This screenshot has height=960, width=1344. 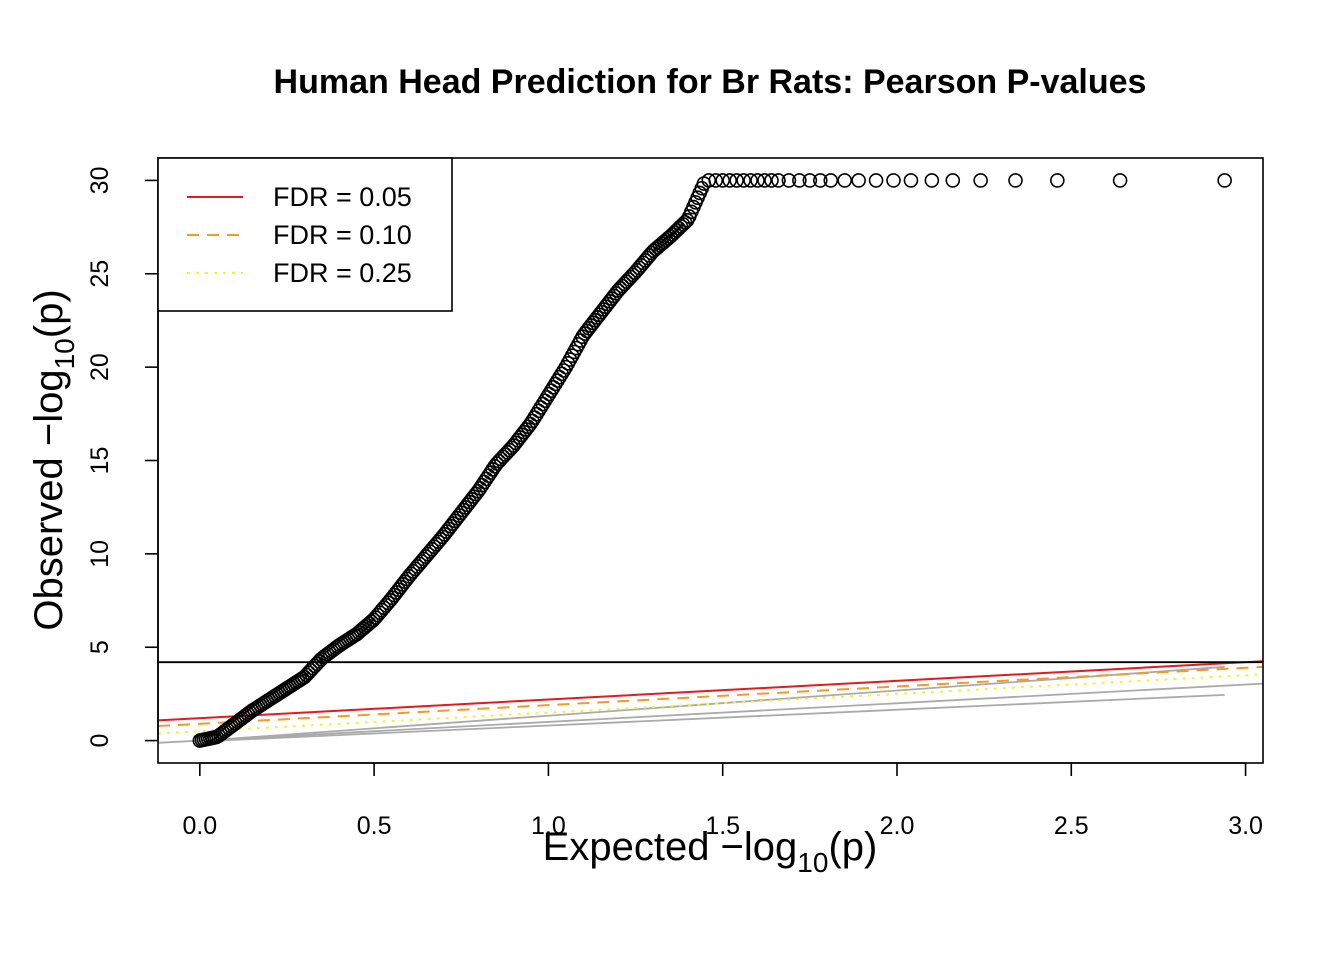 I want to click on legend: FDR = 0.05 FDR = 0.10 FDR = 0.25, so click(x=305, y=234).